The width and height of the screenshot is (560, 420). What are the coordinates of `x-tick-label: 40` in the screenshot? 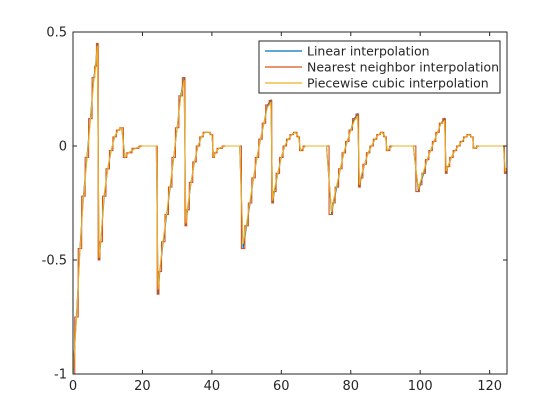 It's located at (212, 386).